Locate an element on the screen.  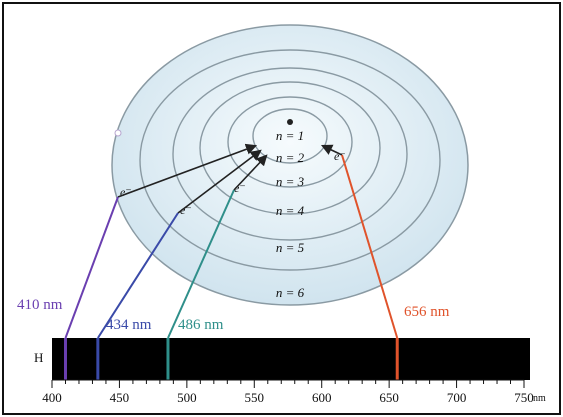
spectrum-bar is located at coordinates (291, 359).